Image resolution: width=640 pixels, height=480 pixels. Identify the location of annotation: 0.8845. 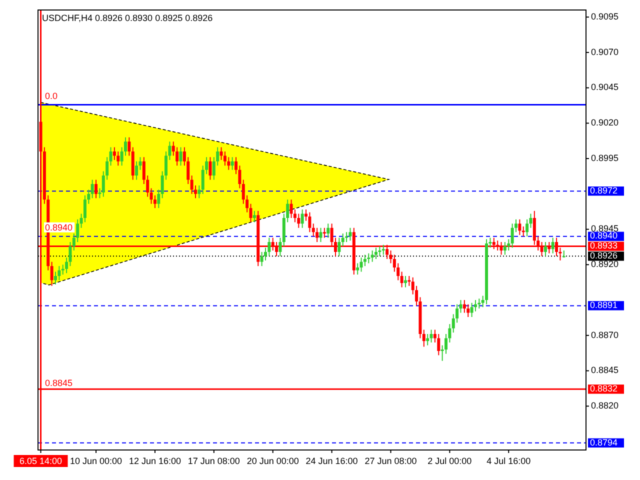
(59, 383).